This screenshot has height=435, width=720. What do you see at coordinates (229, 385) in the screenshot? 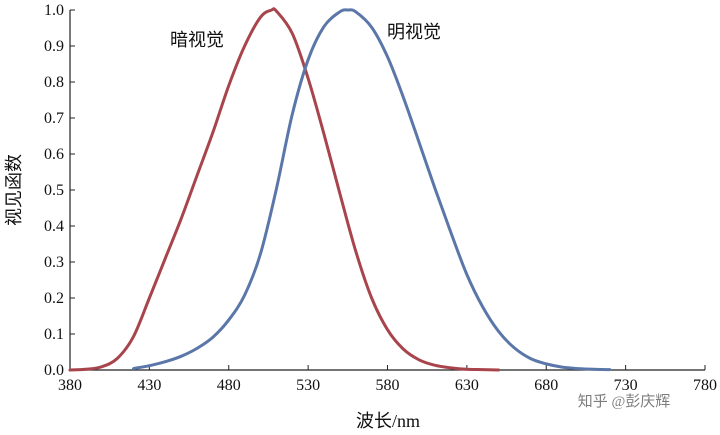
I see `x-tick-label: 480` at bounding box center [229, 385].